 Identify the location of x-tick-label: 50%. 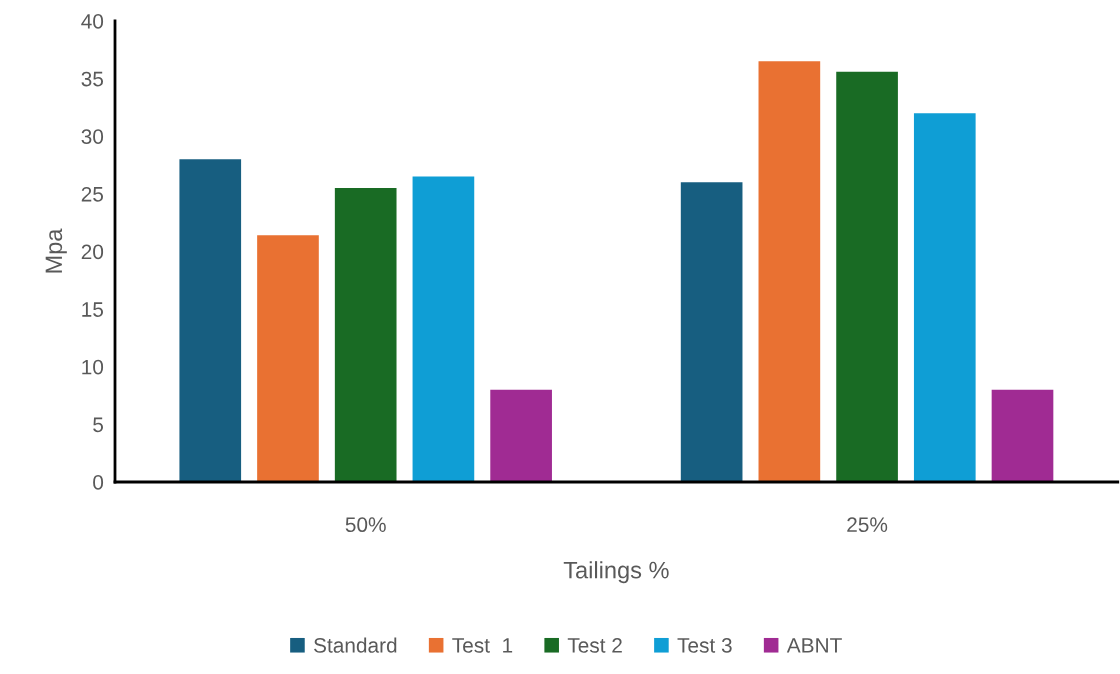
(365, 525).